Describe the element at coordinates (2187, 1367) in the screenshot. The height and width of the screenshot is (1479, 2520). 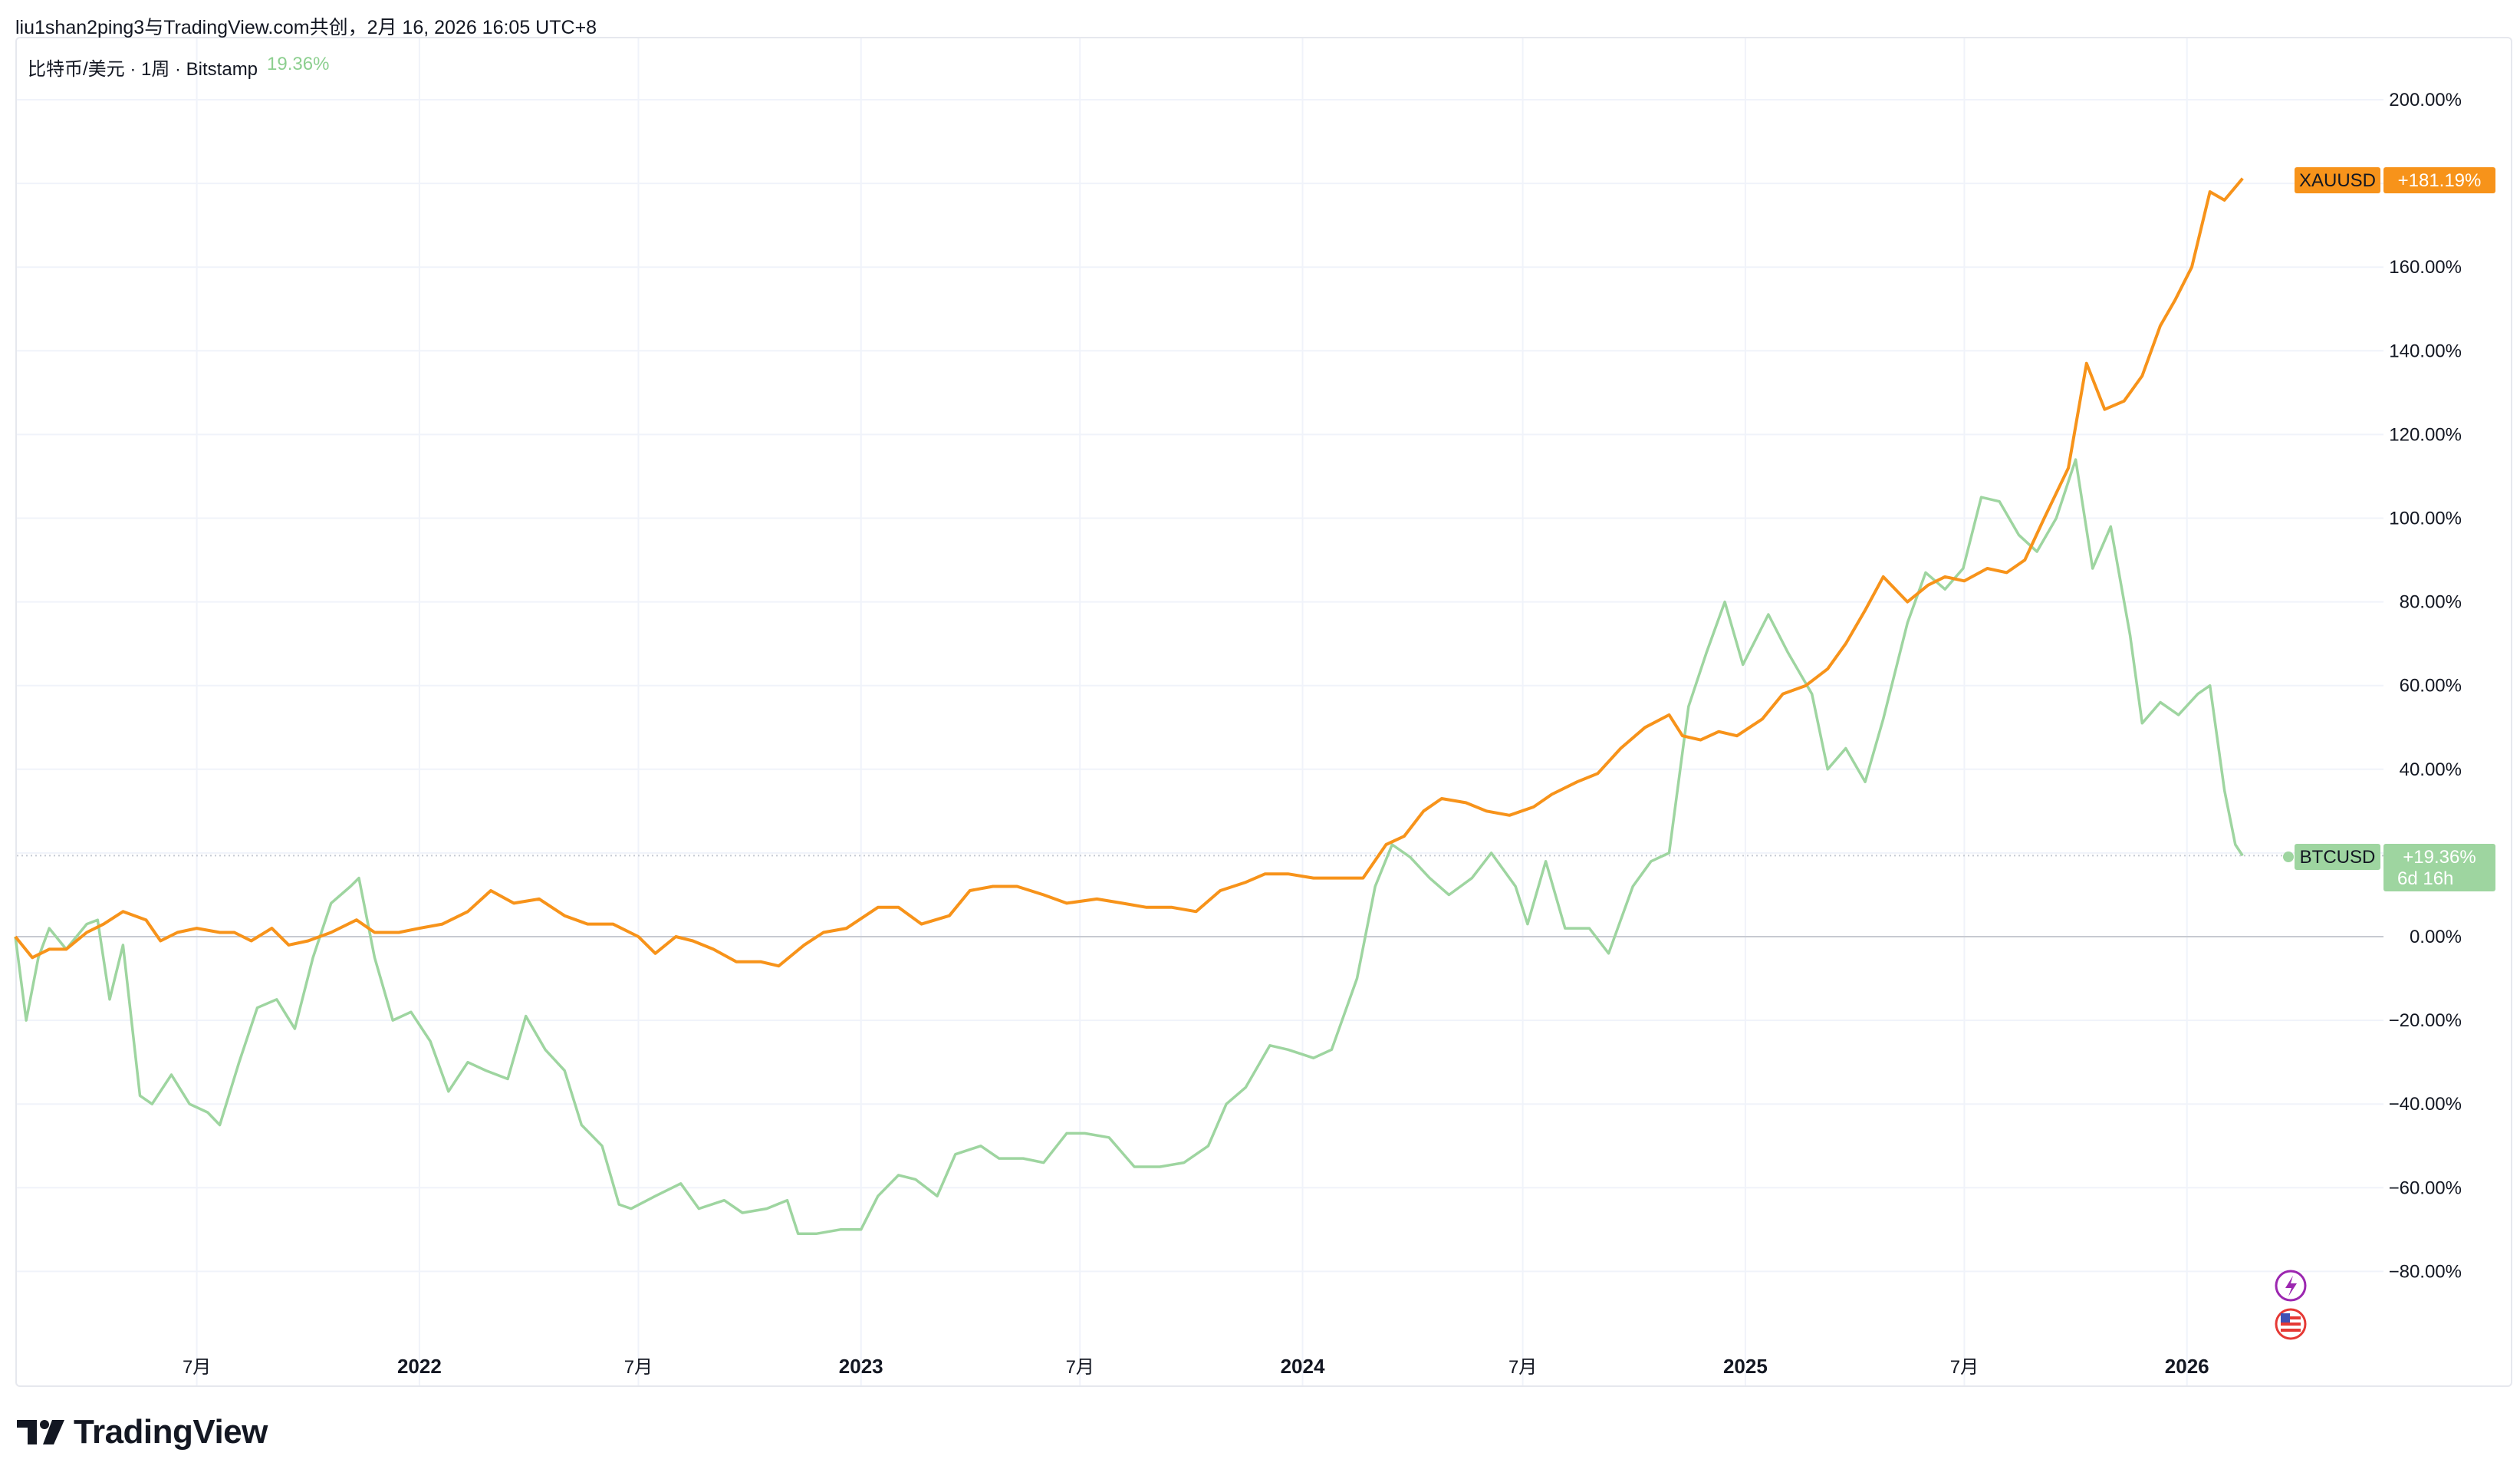
I see `x-tick-label: 2026` at that location.